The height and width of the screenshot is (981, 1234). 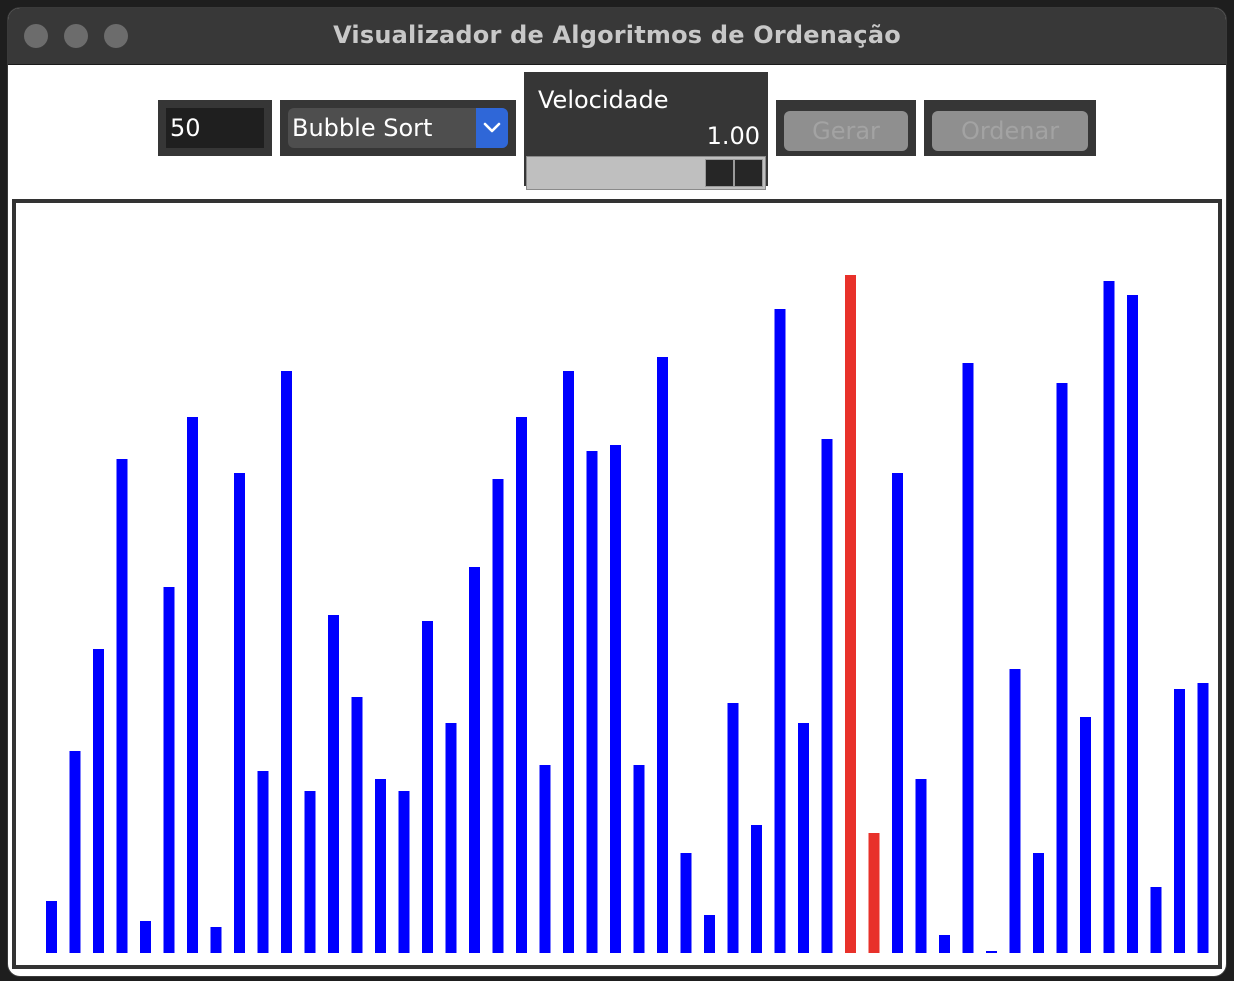 I want to click on speed-slider-handle, so click(x=734, y=173).